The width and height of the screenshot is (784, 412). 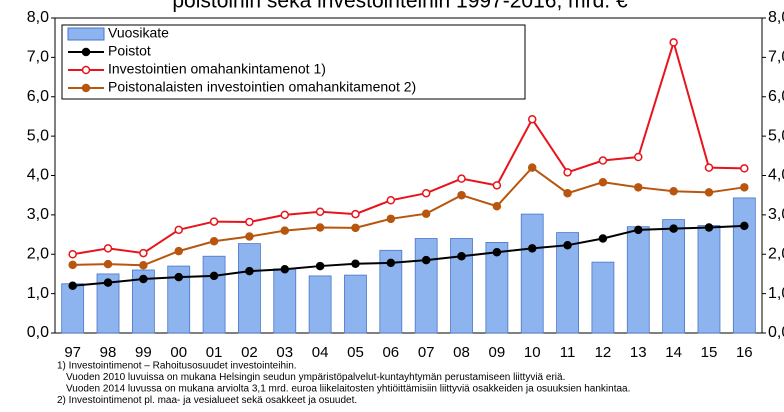 I want to click on x-tick-label: 11, so click(x=568, y=352).